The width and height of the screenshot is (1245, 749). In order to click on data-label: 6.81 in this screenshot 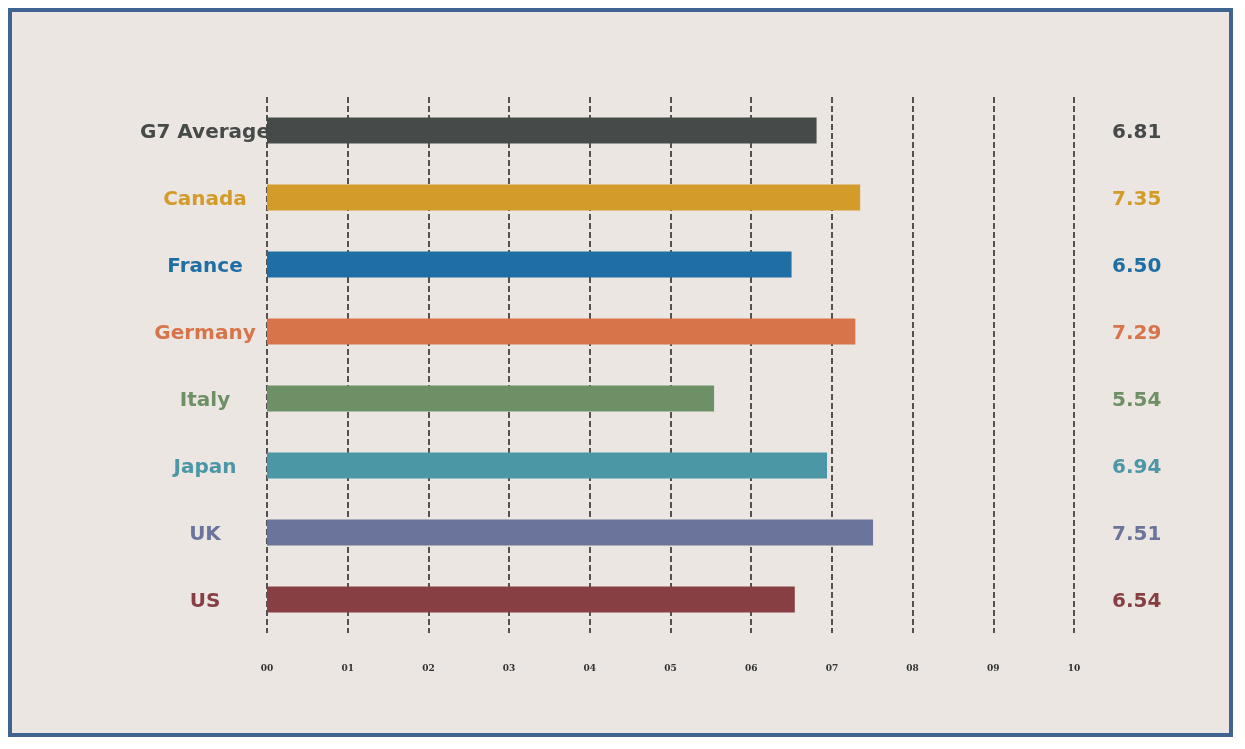, I will do `click(1137, 130)`.